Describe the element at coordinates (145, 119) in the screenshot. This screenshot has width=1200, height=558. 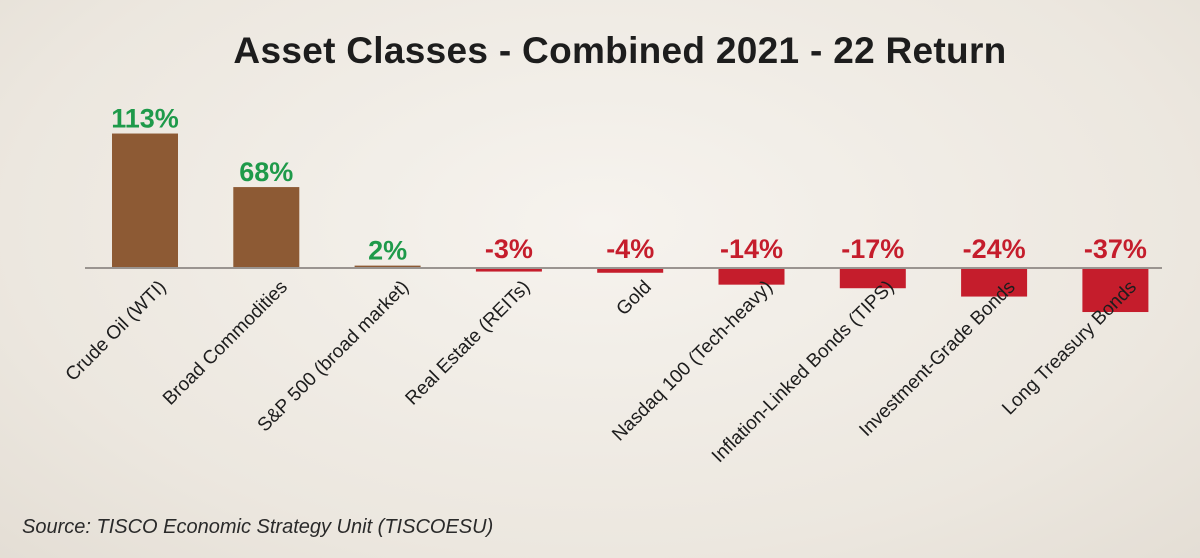
I see `data-label: 113%` at that location.